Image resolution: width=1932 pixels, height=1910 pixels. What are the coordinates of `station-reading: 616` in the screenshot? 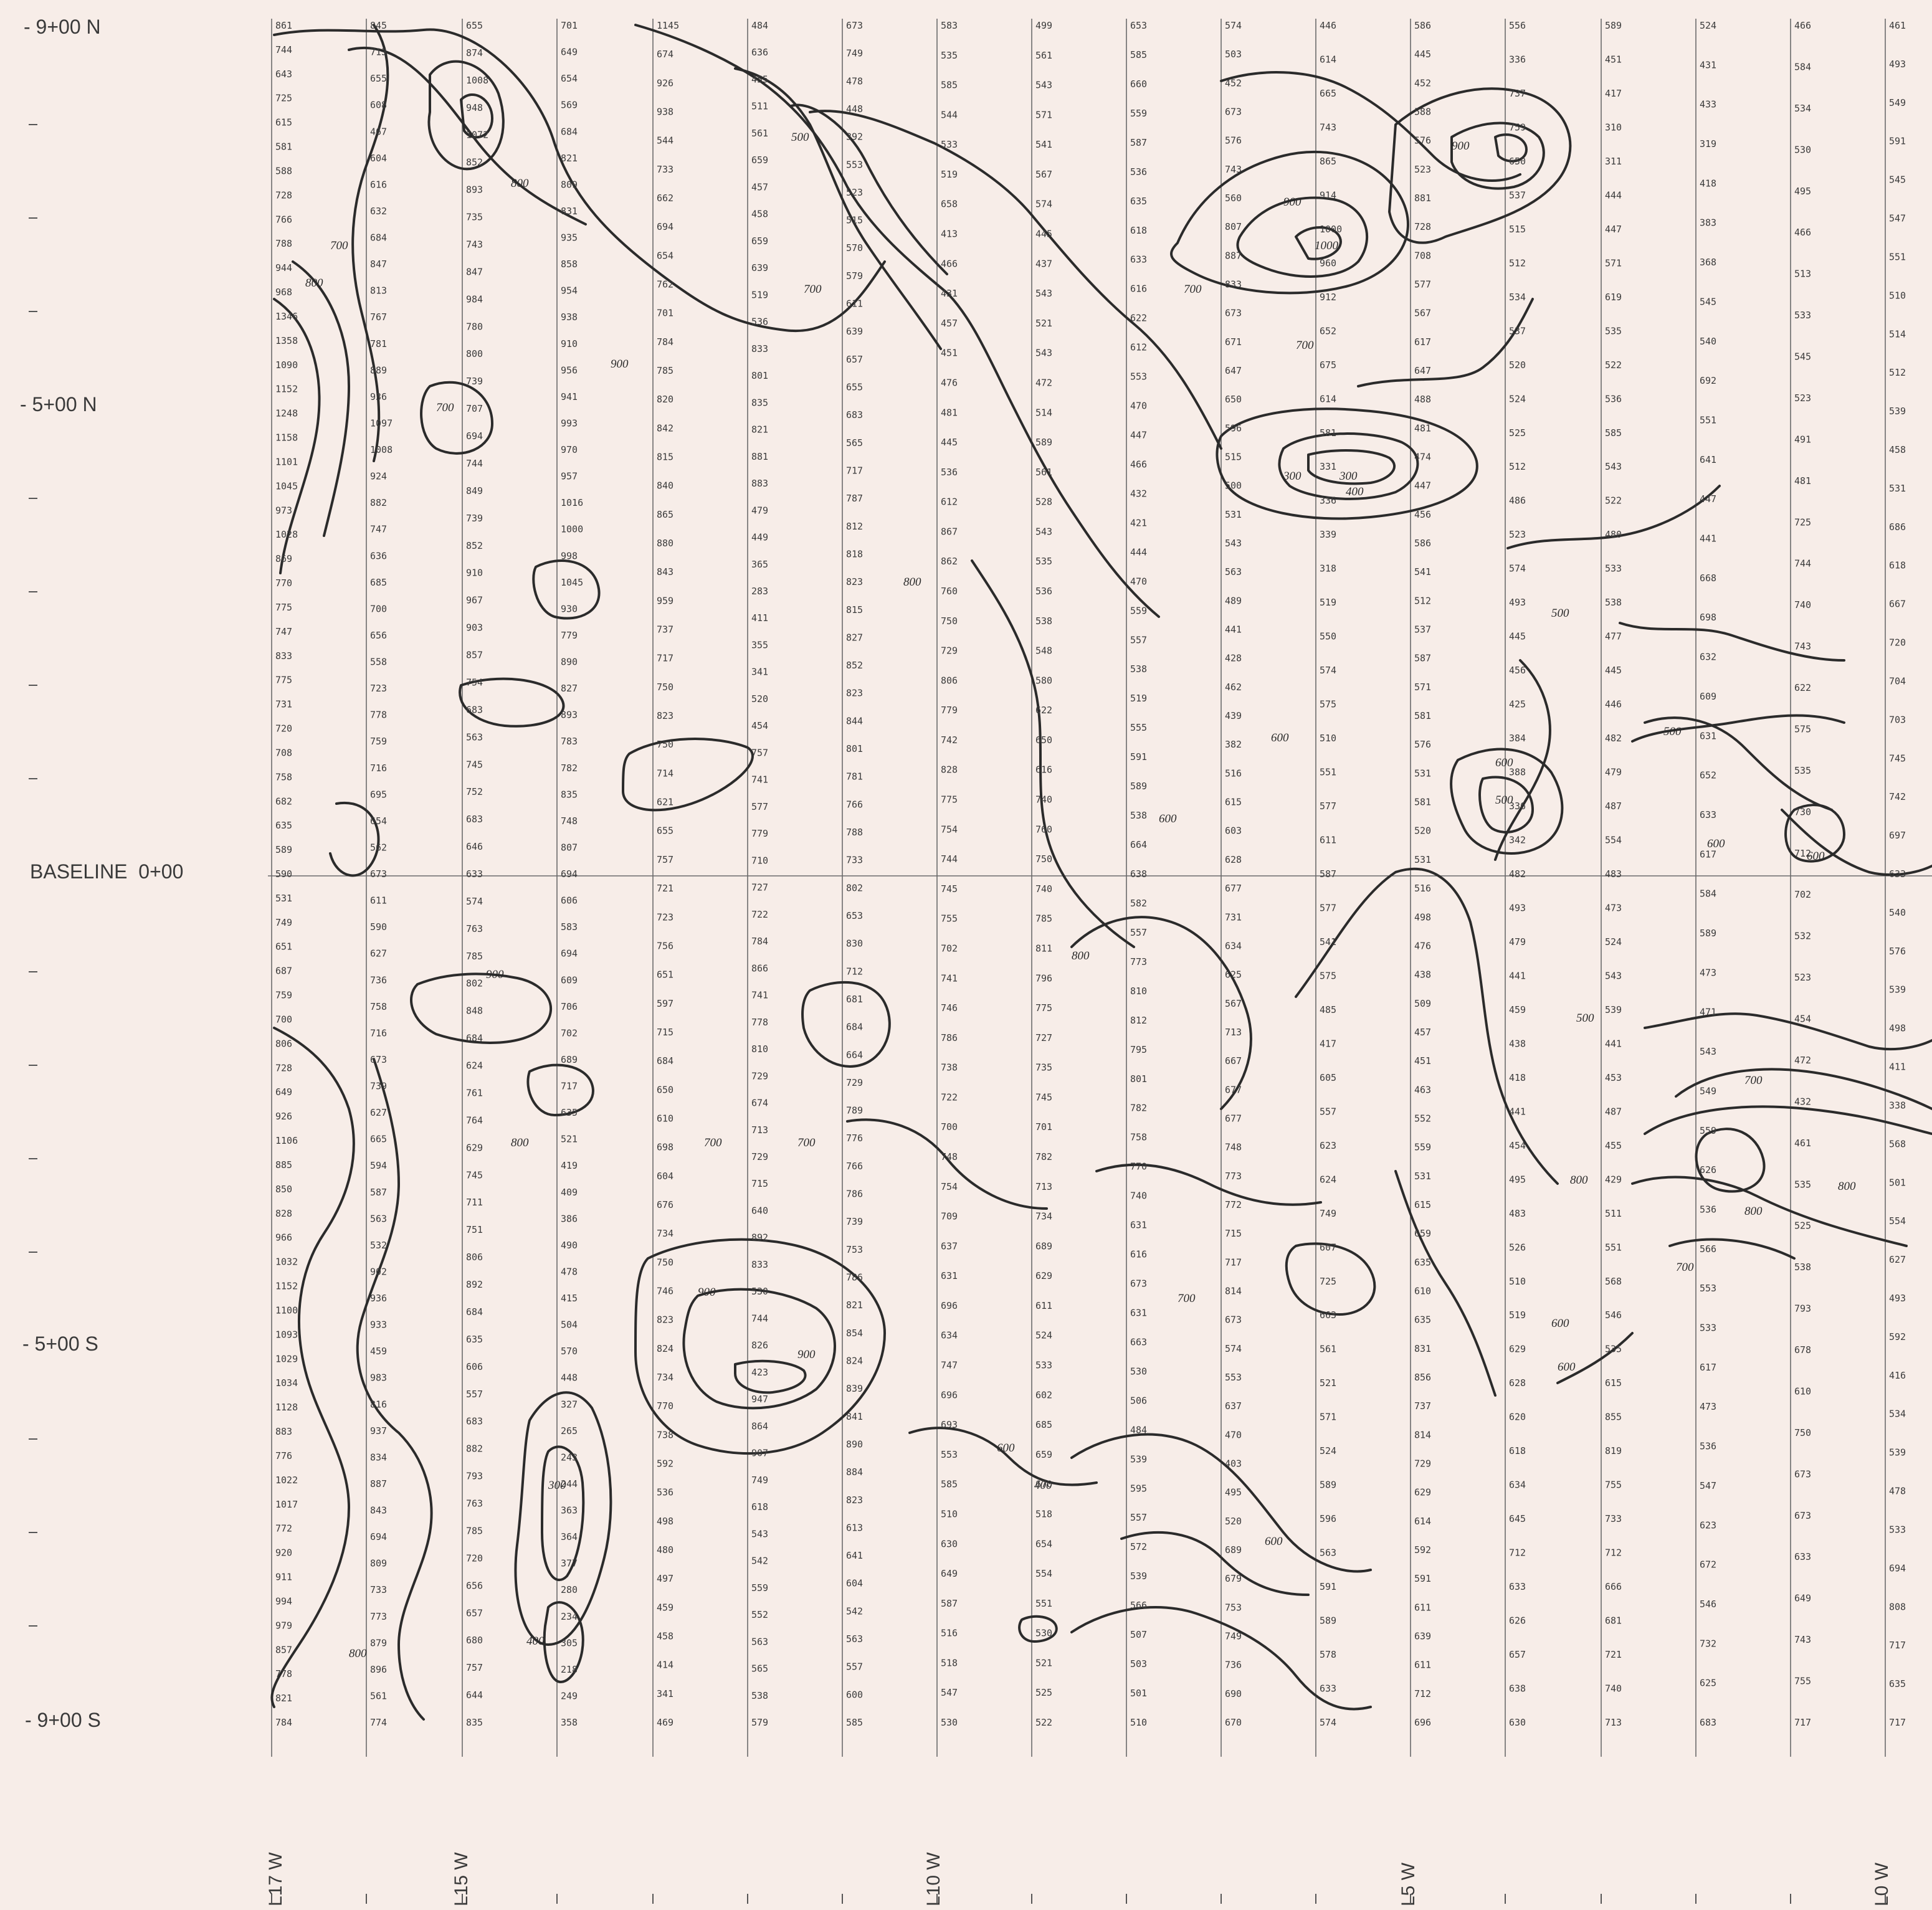 It's located at (378, 185).